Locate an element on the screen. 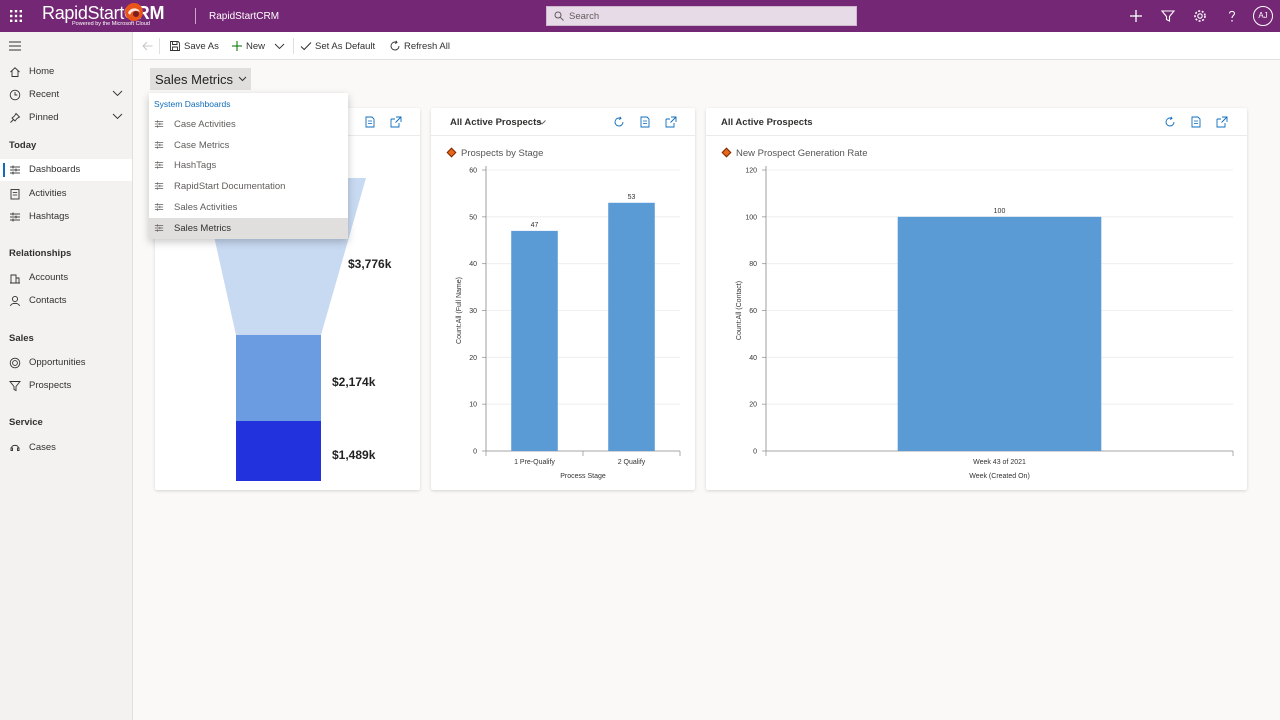  y-tick-label: 30 is located at coordinates (473, 311).